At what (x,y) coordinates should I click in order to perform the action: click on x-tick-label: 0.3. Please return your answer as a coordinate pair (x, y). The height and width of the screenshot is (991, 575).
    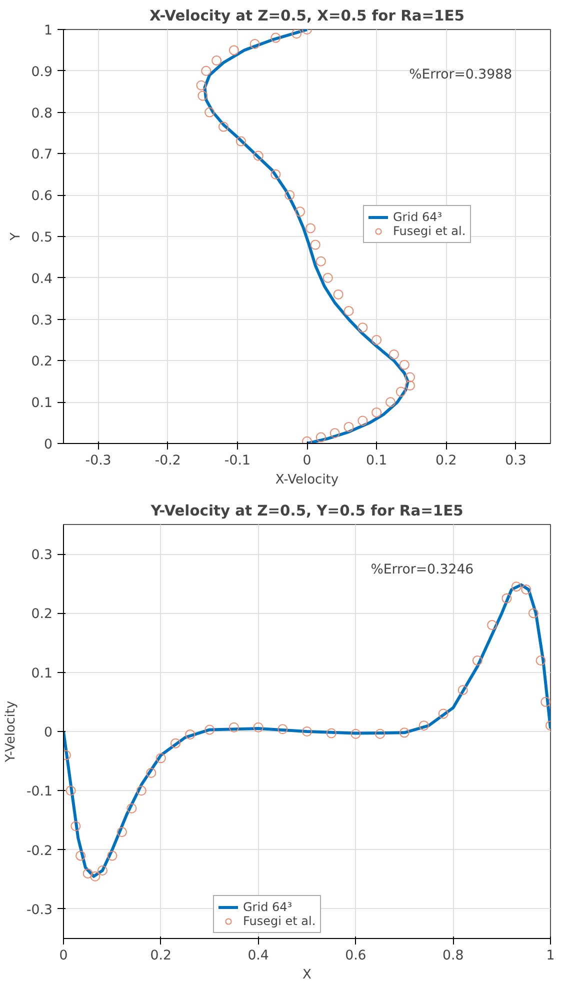
    Looking at the image, I should click on (515, 461).